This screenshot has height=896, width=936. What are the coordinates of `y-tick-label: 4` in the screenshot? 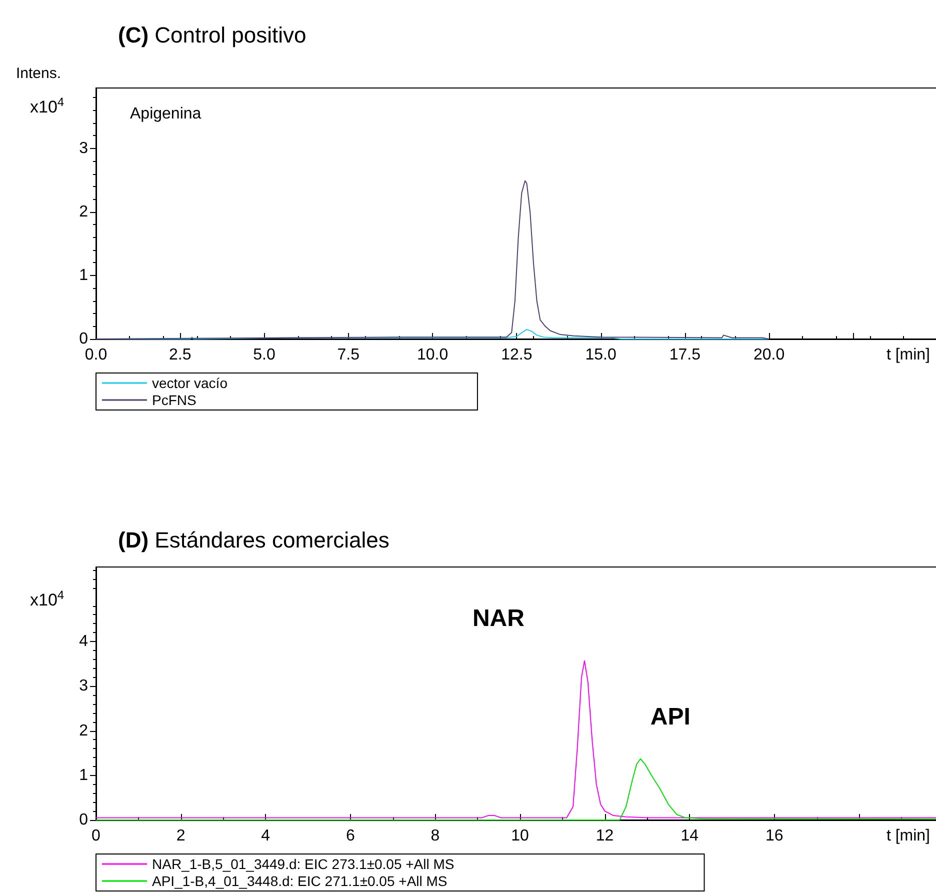 It's located at (83, 641).